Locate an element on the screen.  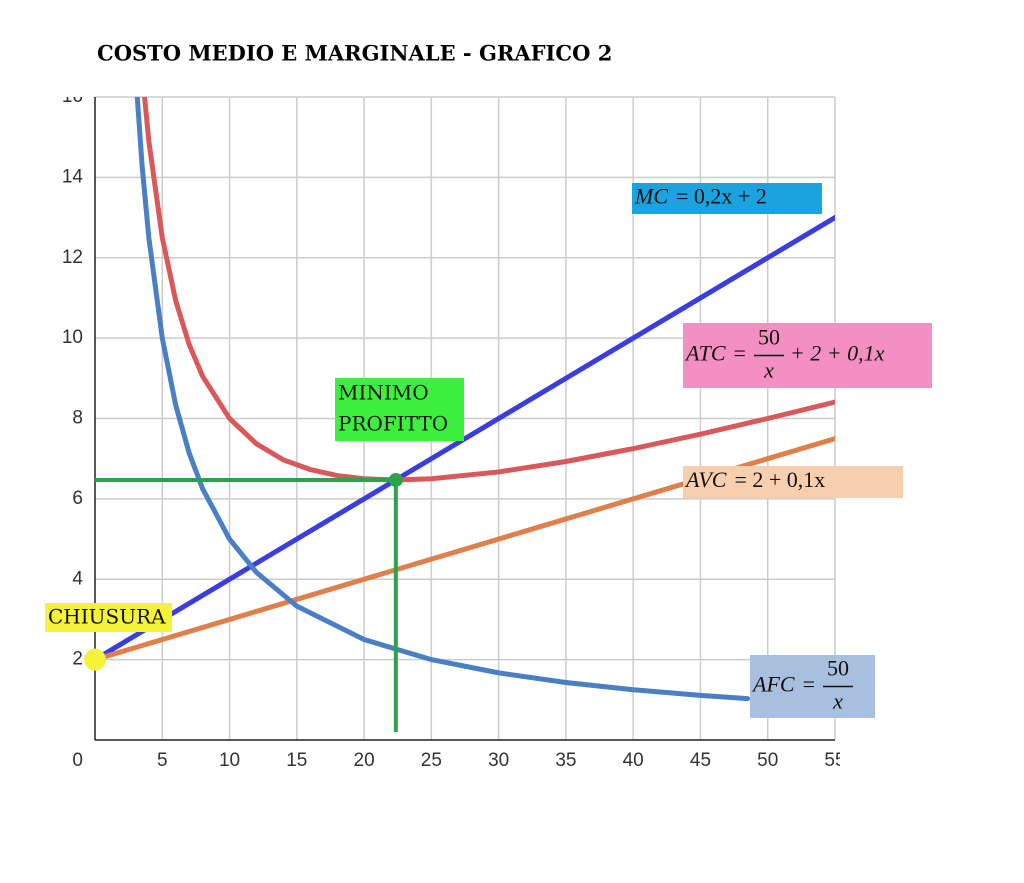
x-tick-label: 30 is located at coordinates (498, 760).